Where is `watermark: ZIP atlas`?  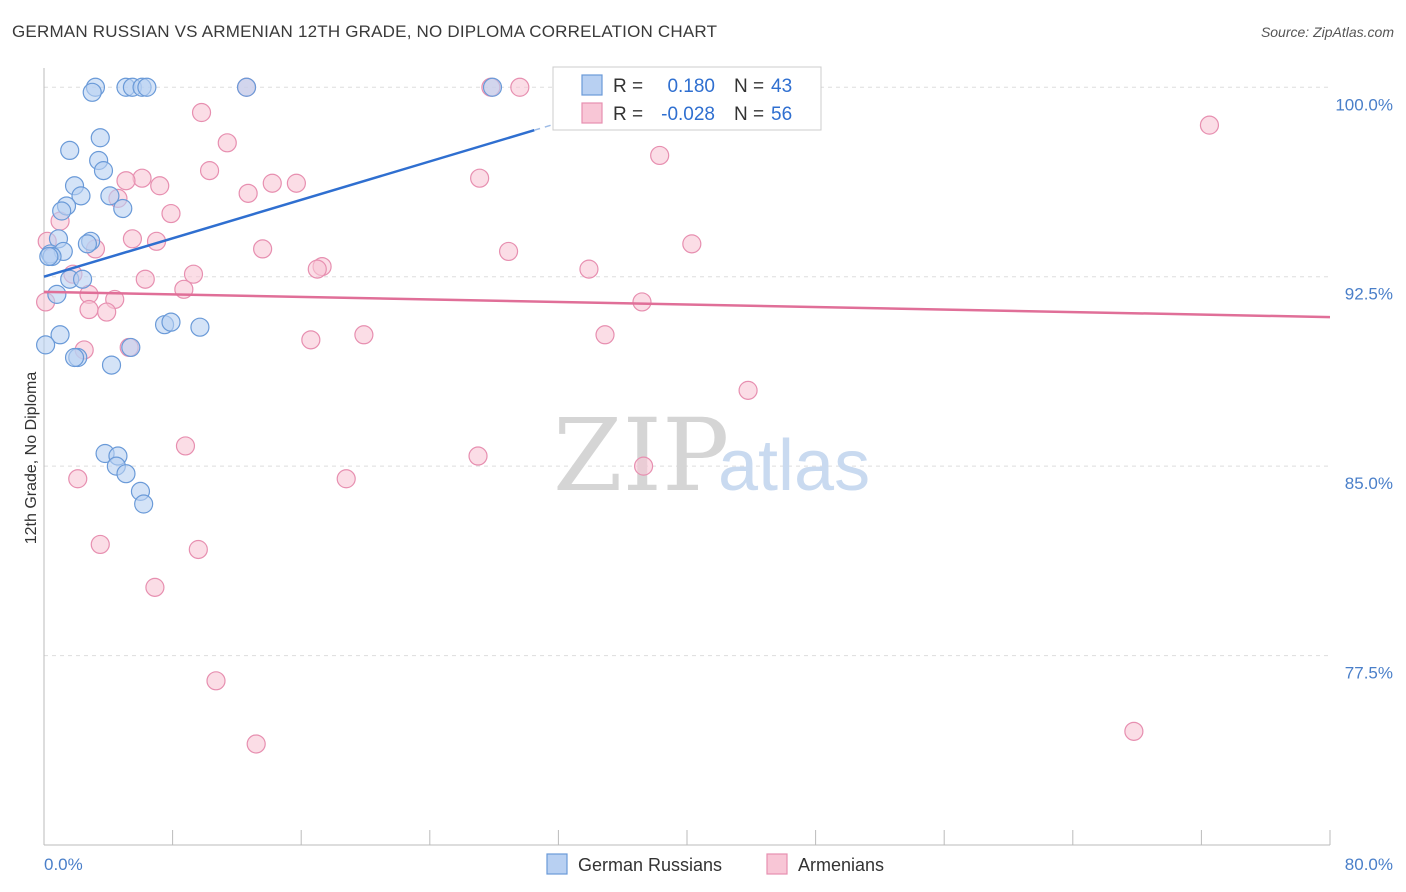 watermark: ZIP atlas is located at coordinates (711, 455).